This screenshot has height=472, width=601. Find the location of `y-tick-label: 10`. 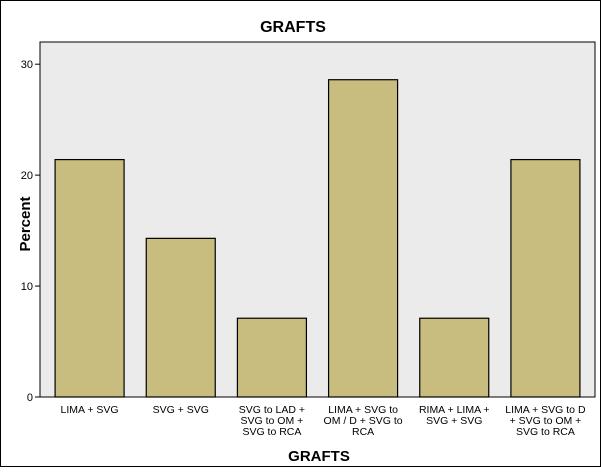

y-tick-label: 10 is located at coordinates (27, 287).